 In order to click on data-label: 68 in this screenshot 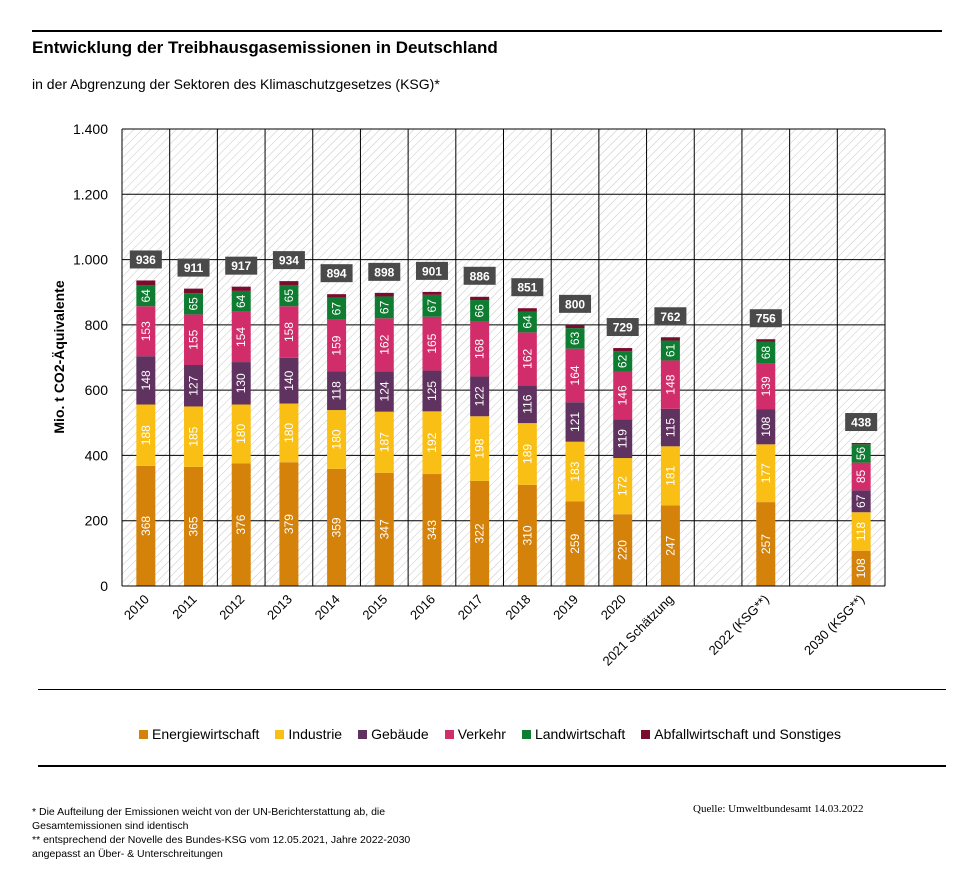, I will do `click(766, 353)`.